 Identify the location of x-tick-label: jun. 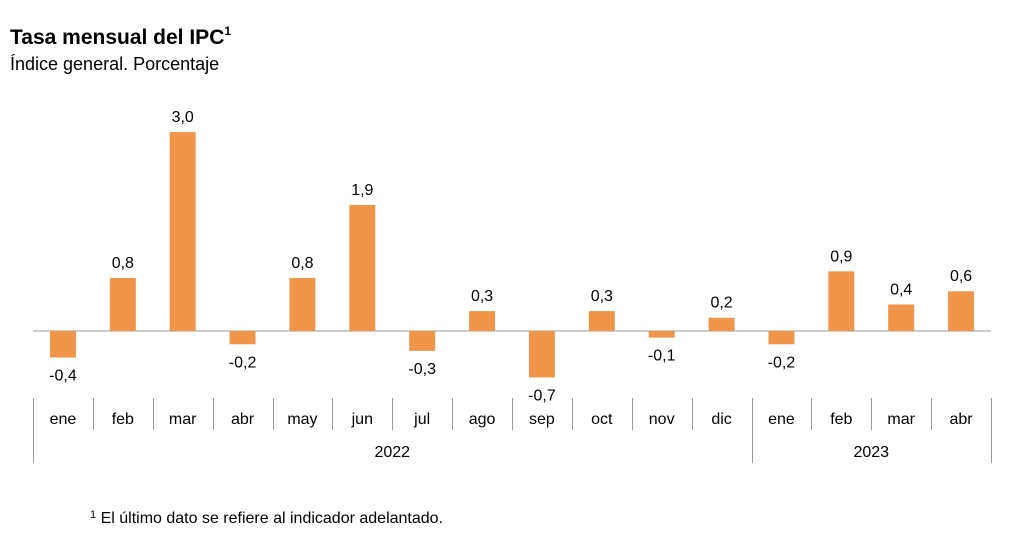
(362, 419).